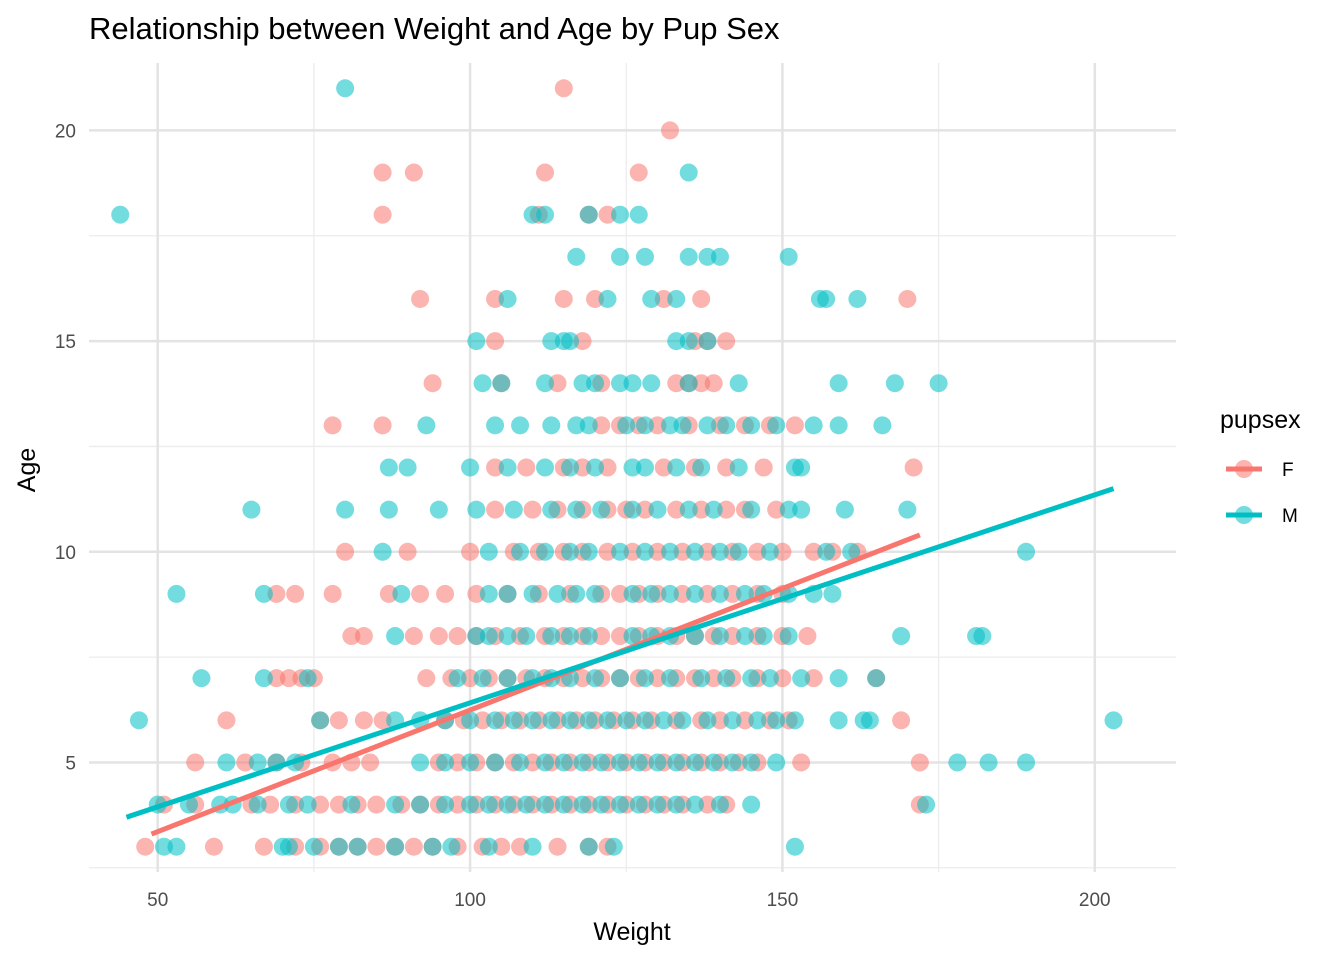 The width and height of the screenshot is (1344, 960). I want to click on legend-item-M: M, so click(1262, 516).